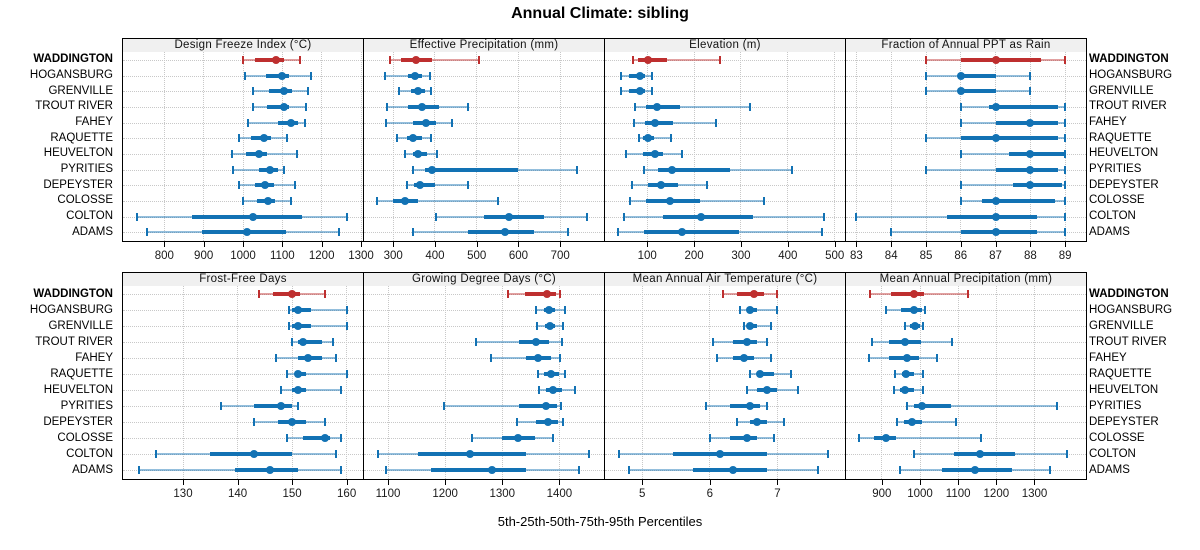  I want to click on station-label-fahey: FAHEY, so click(94, 357).